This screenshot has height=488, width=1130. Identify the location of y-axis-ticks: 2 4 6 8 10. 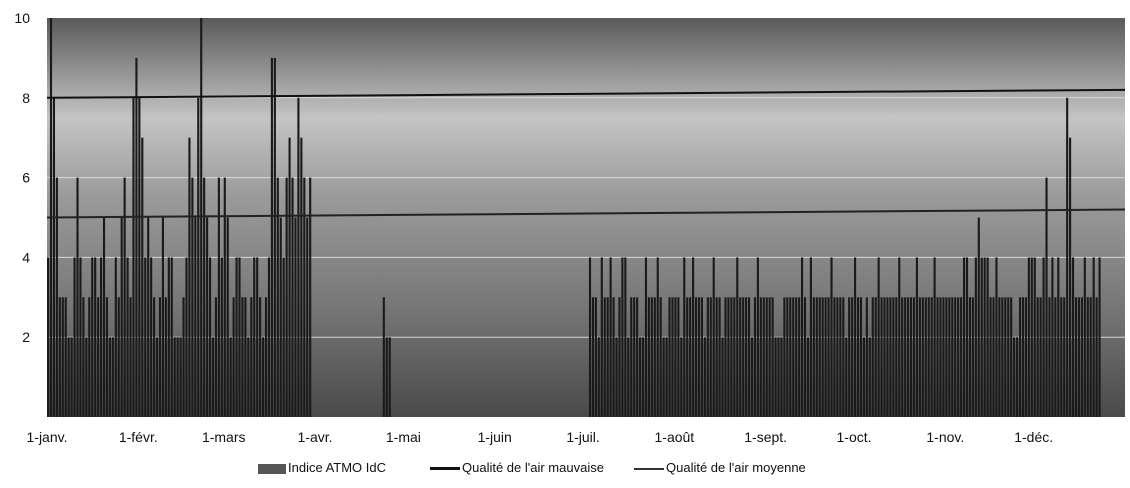
(22, 177).